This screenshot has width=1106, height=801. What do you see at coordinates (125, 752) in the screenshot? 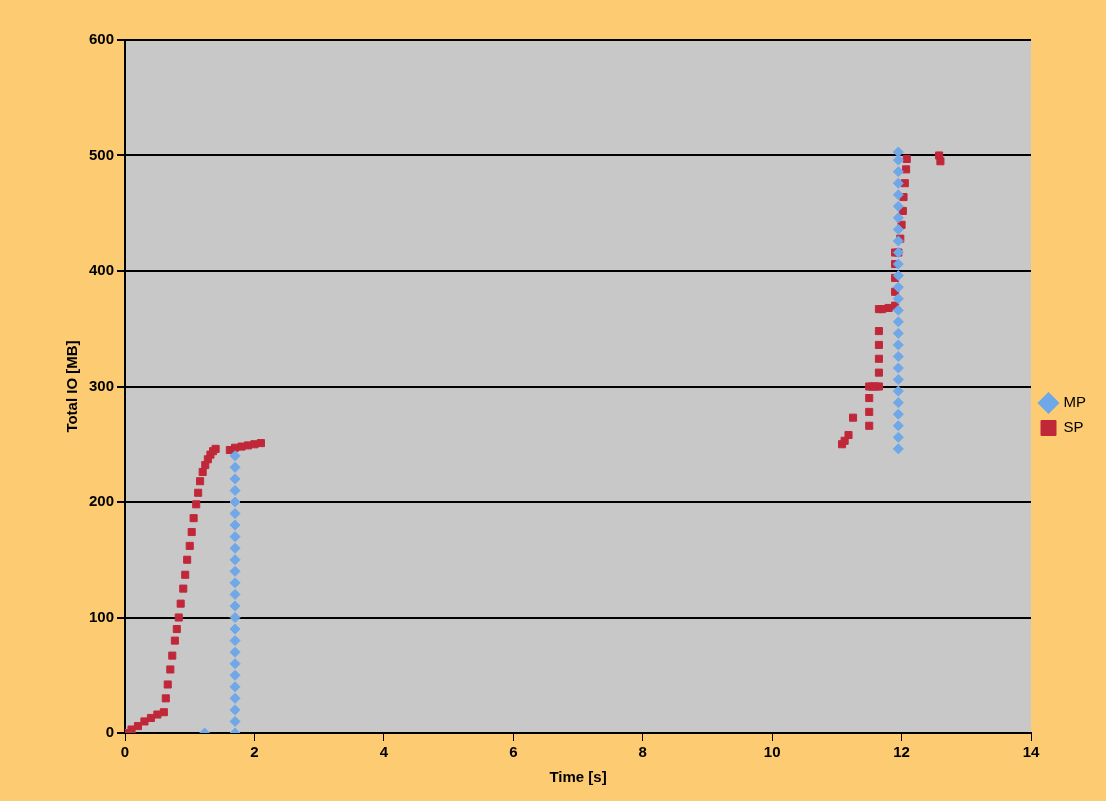
I see `x-tick-label: 0` at bounding box center [125, 752].